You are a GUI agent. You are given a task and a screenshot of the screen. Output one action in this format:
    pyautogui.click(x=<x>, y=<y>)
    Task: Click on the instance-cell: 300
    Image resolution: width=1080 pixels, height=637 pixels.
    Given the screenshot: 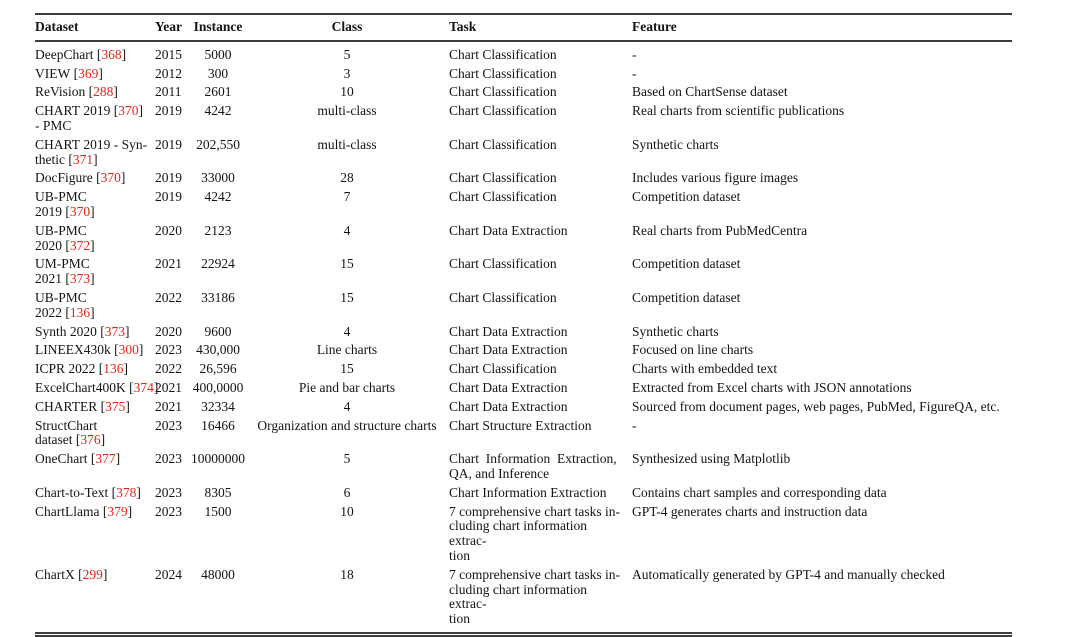 What is the action you would take?
    pyautogui.click(x=218, y=73)
    